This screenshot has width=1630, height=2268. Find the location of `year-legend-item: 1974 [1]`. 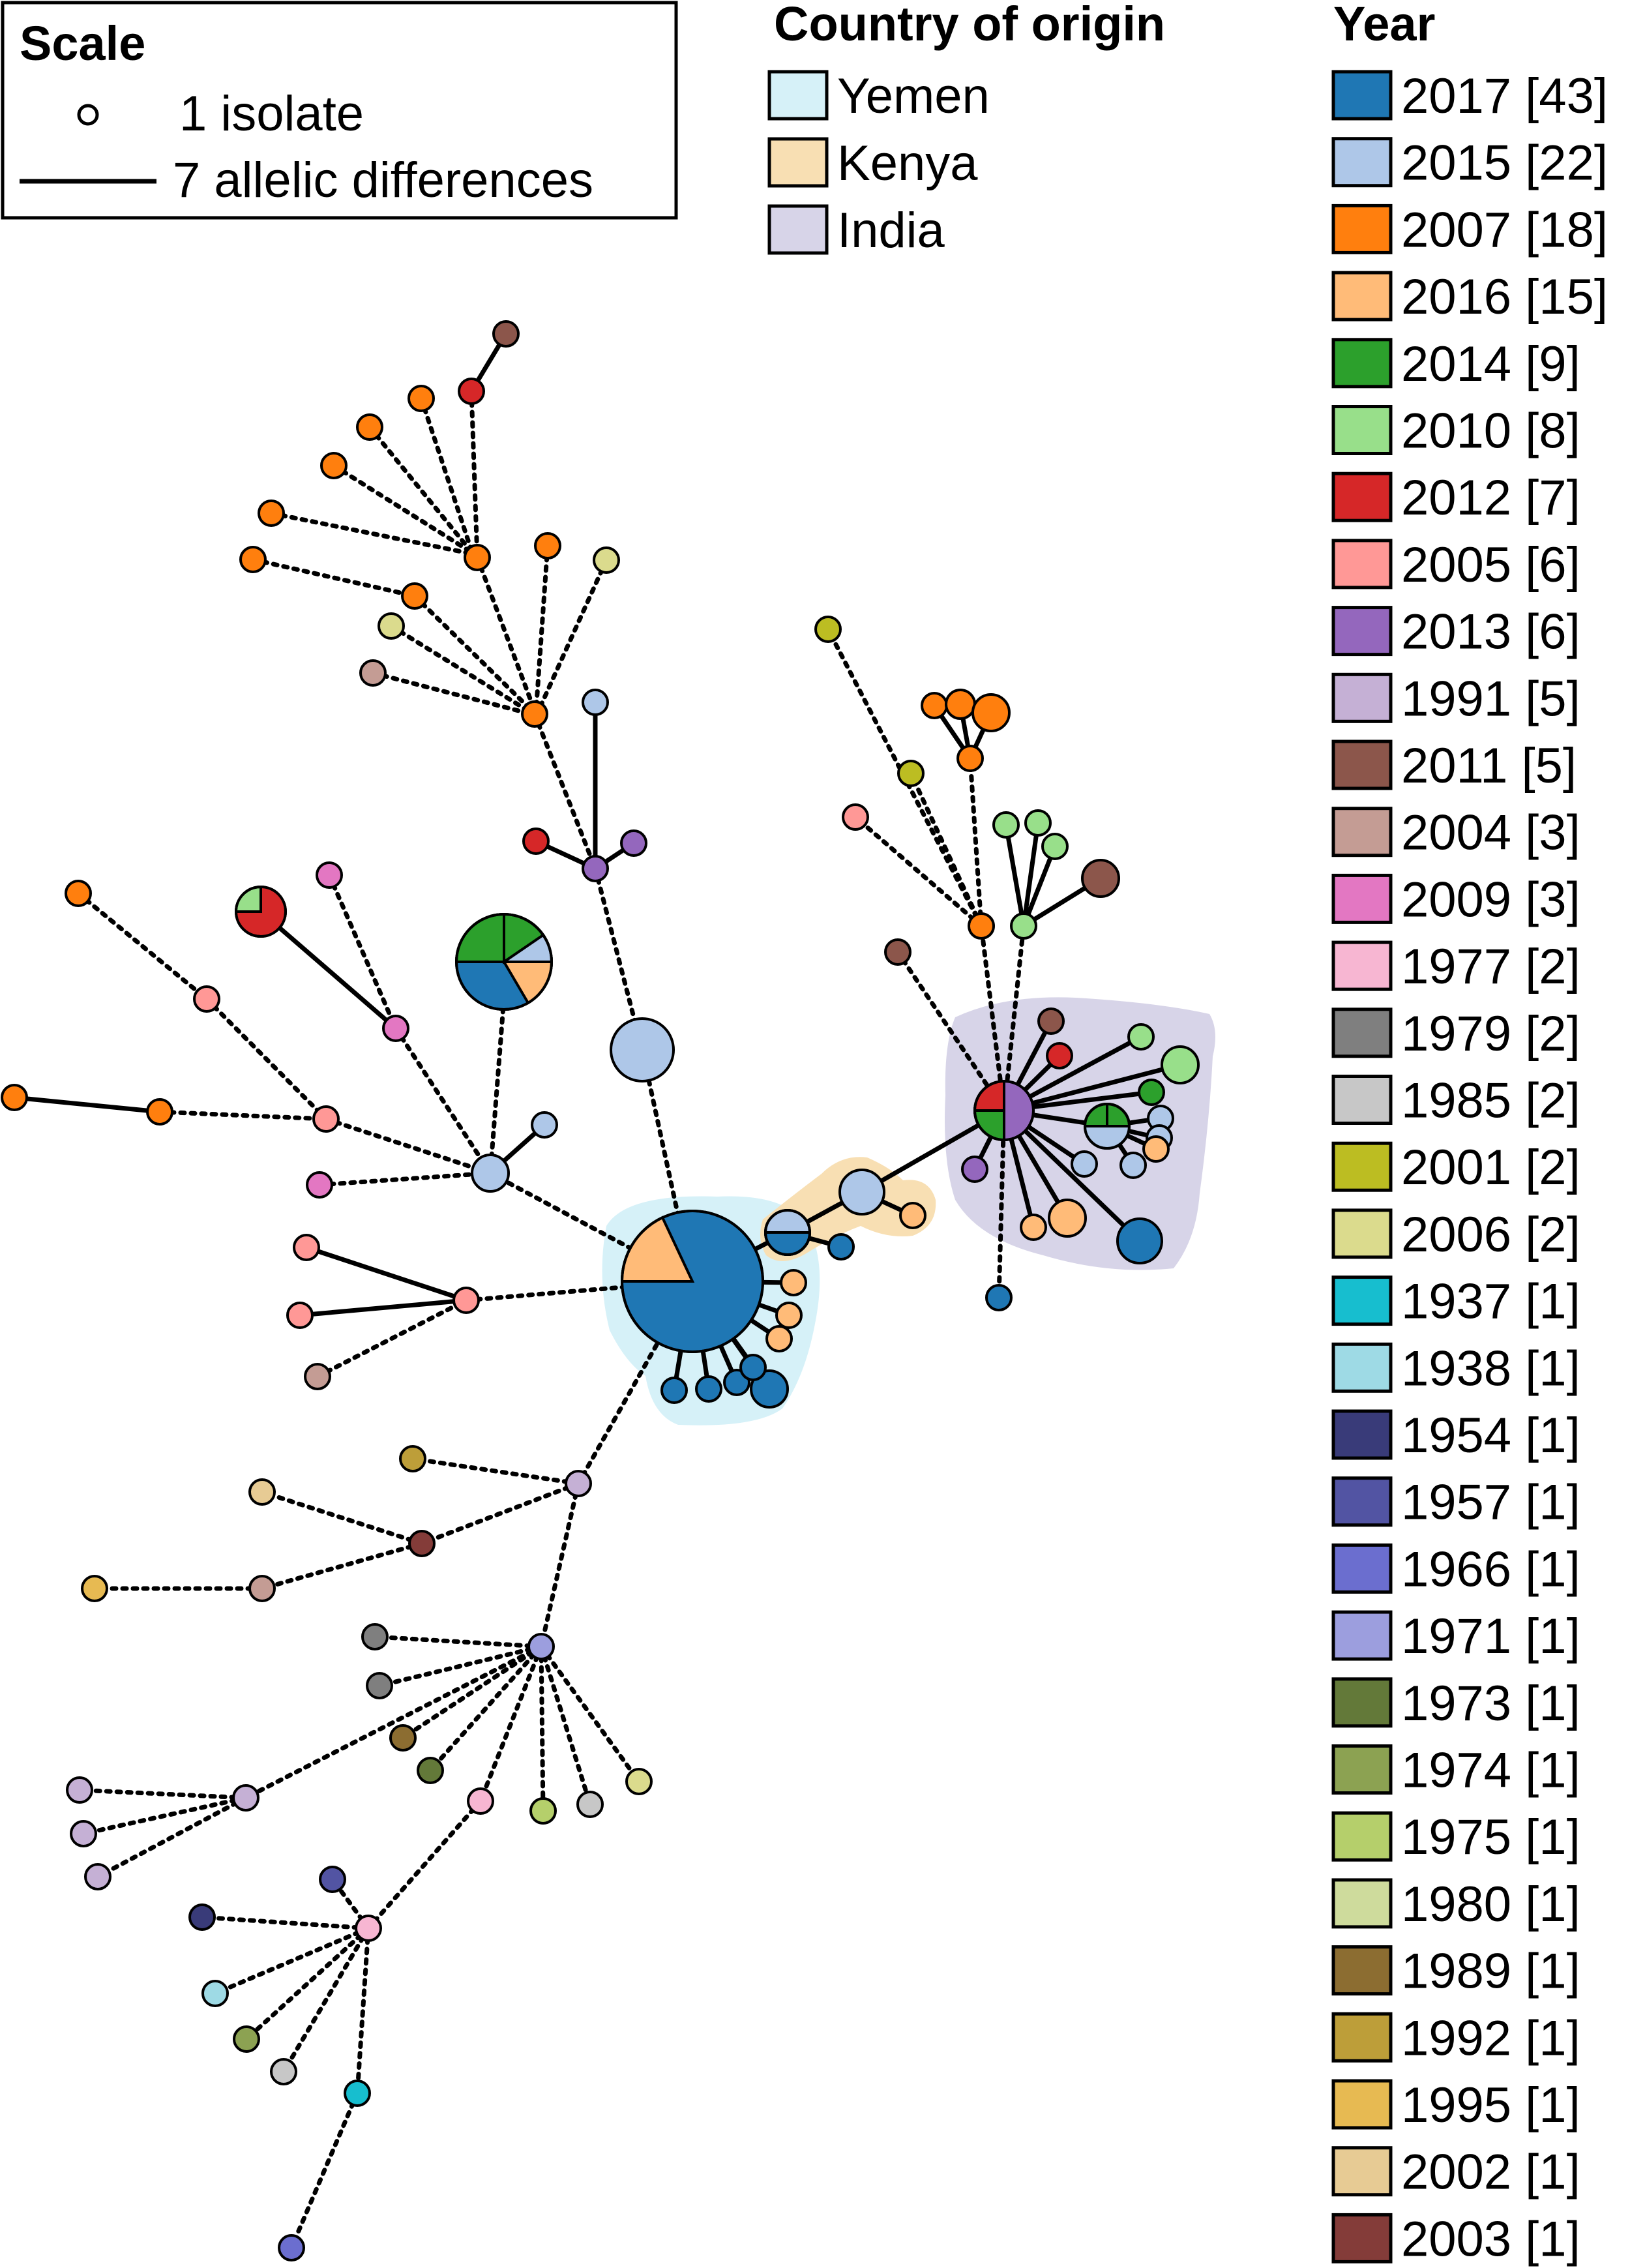

year-legend-item: 1974 [1] is located at coordinates (1456, 1770).